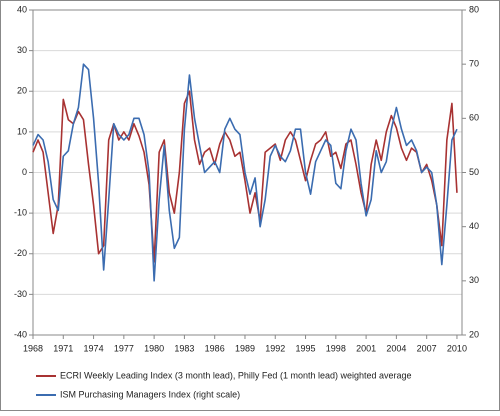 This screenshot has width=500, height=416. What do you see at coordinates (20, 334) in the screenshot?
I see `y-tick-label: -40` at bounding box center [20, 334].